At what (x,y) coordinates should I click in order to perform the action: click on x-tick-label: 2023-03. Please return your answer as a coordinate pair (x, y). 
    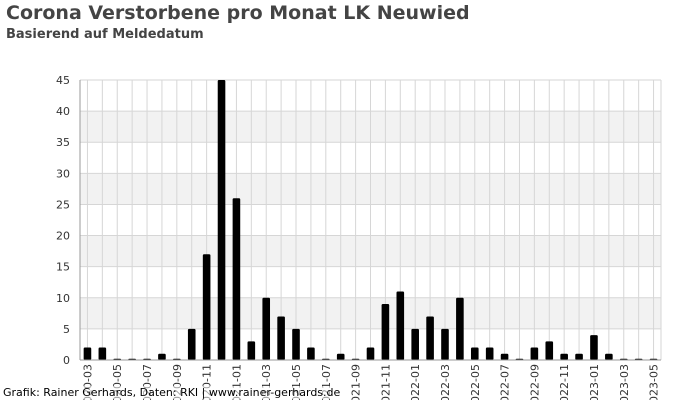
    Looking at the image, I should click on (624, 382).